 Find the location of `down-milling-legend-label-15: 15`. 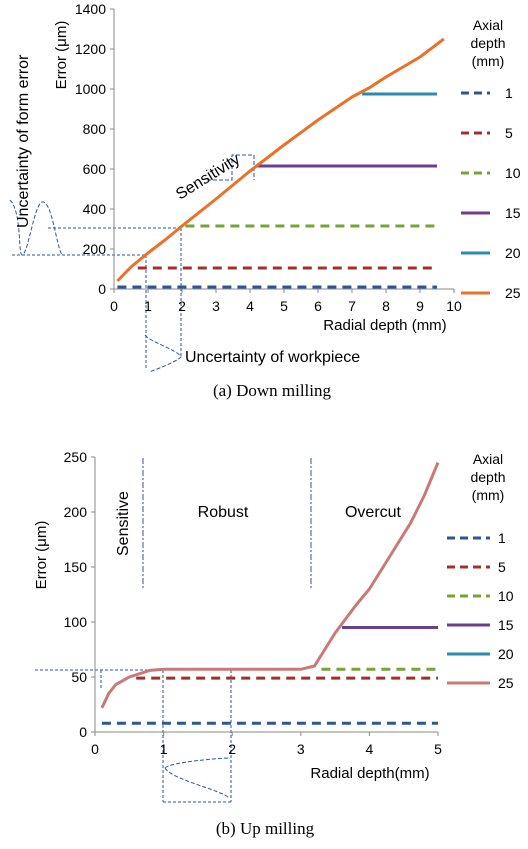

down-milling-legend-label-15: 15 is located at coordinates (513, 213).